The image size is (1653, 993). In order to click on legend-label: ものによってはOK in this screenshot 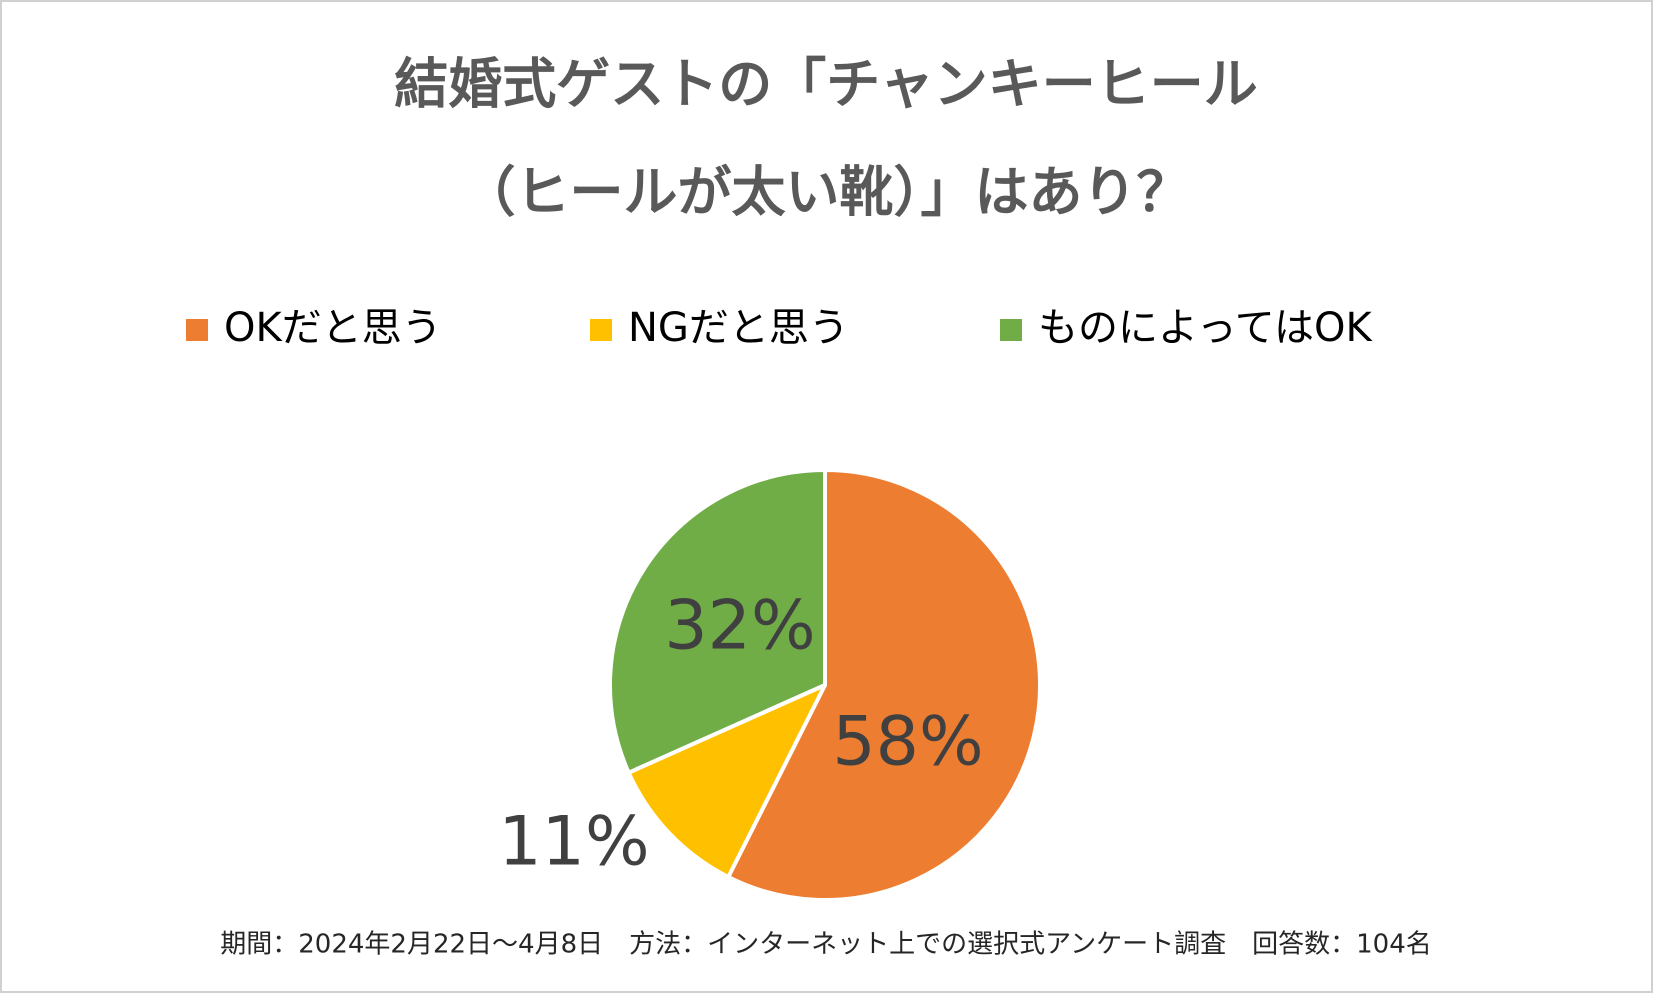, I will do `click(1205, 328)`.